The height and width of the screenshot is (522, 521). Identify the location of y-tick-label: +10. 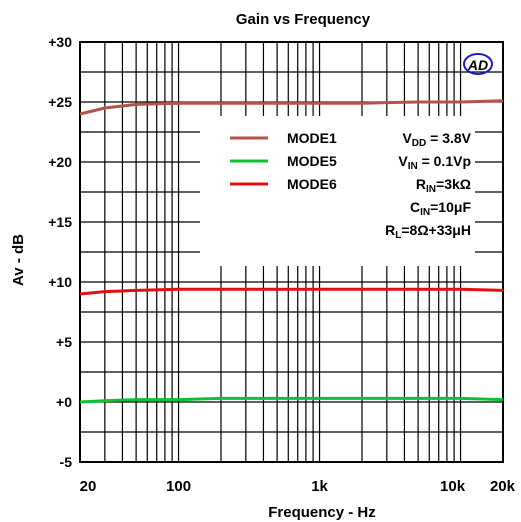
(60, 282).